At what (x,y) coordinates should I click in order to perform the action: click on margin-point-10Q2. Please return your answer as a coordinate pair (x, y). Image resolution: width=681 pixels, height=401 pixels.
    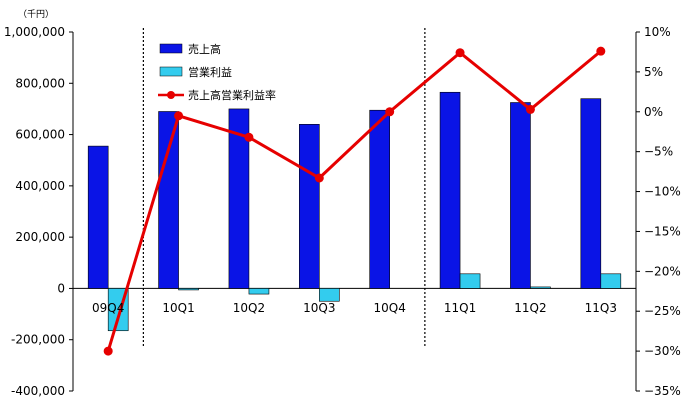
    Looking at the image, I should click on (249, 137).